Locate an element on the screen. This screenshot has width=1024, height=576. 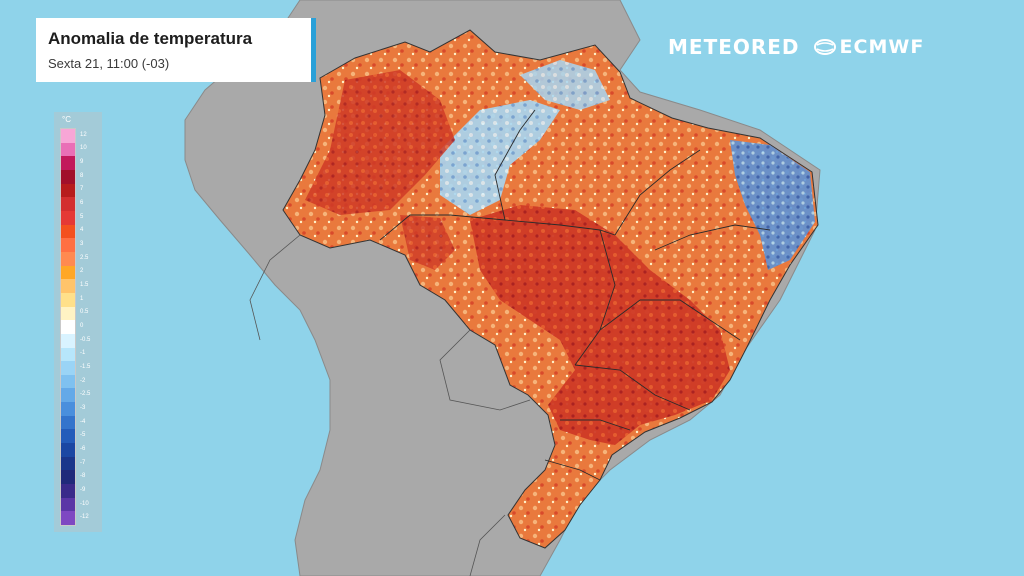
hot-anomaly-center is located at coordinates (600, 325).